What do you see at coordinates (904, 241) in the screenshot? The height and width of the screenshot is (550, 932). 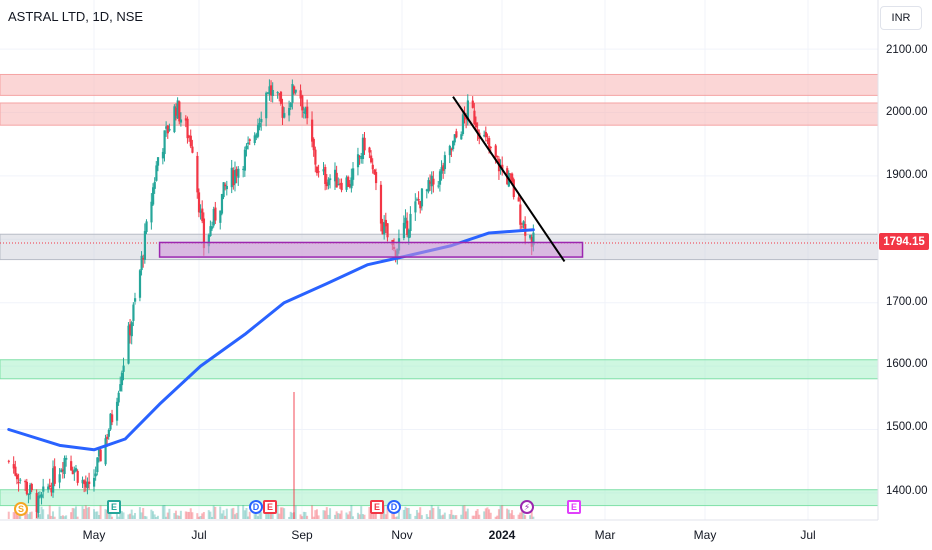 I see `last-price-badge: 1794.15` at bounding box center [904, 241].